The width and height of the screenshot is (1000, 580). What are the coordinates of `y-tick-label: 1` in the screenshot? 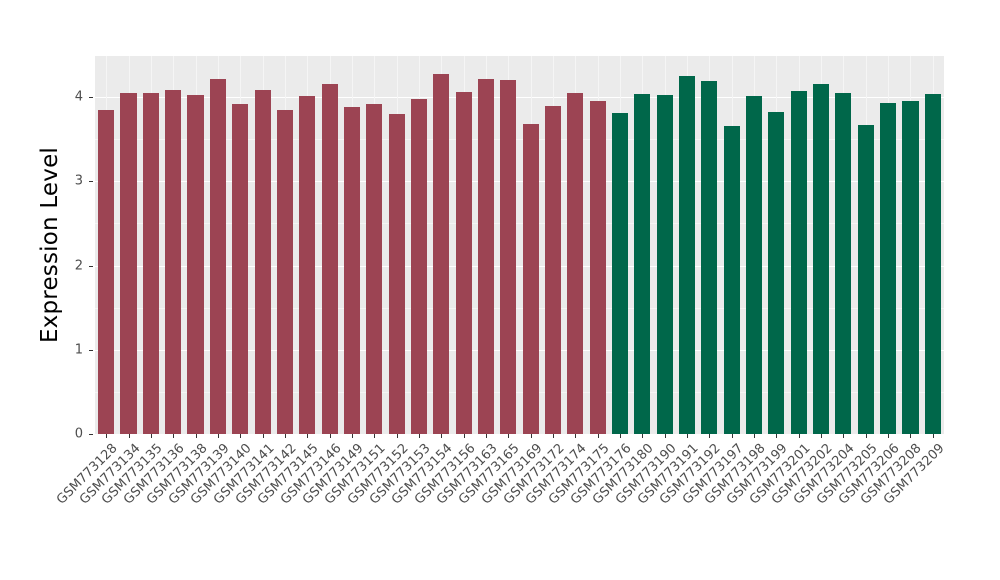 It's located at (78, 350).